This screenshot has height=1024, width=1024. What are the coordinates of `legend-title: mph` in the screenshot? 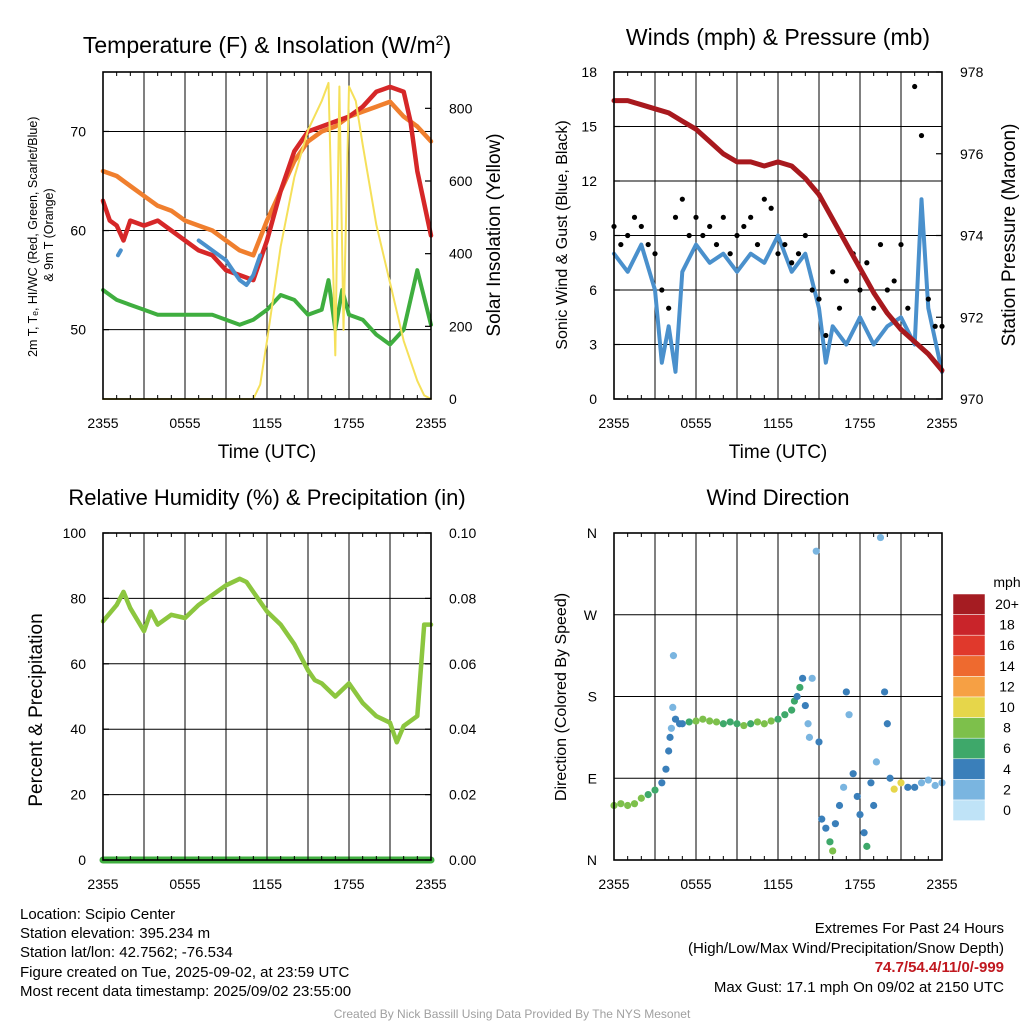 It's located at (1006, 582).